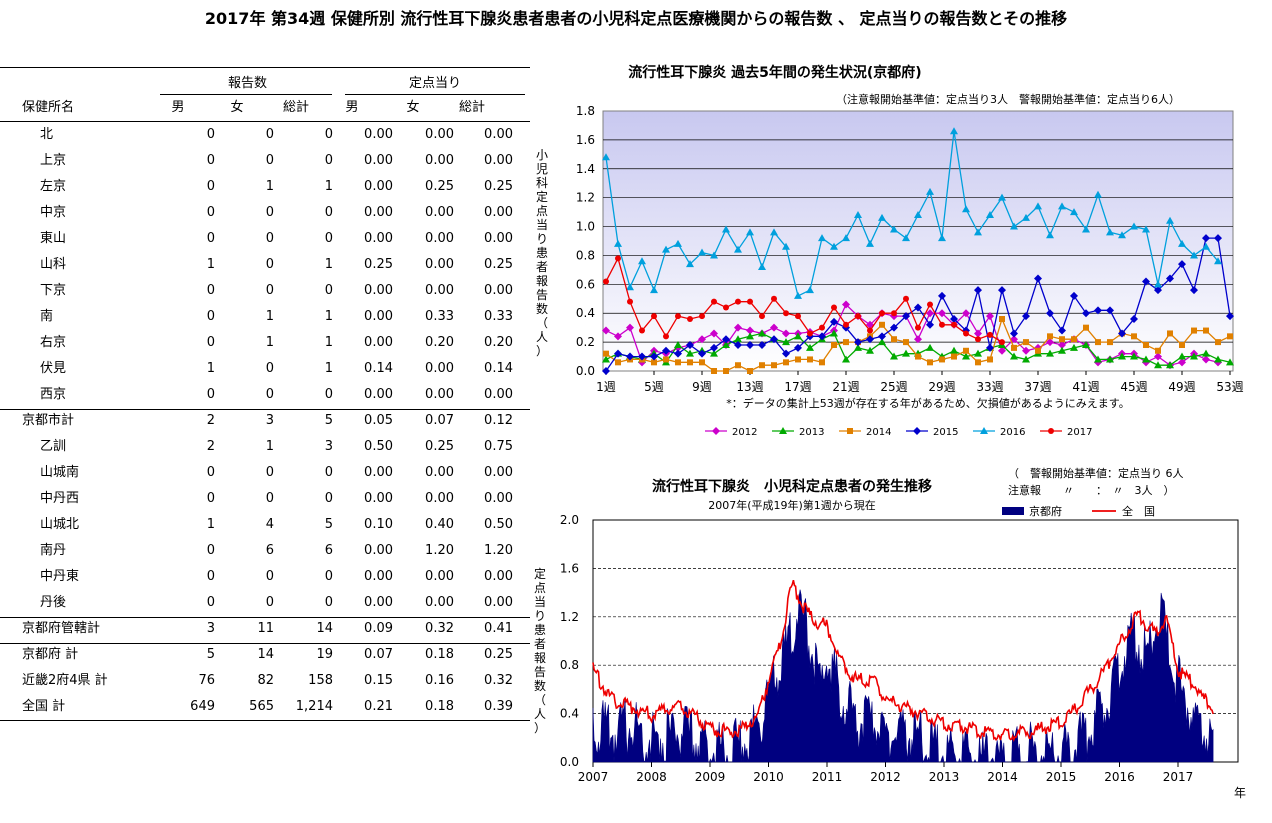 Image resolution: width=1272 pixels, height=823 pixels. I want to click on cell-value: 0.09, so click(378, 628).